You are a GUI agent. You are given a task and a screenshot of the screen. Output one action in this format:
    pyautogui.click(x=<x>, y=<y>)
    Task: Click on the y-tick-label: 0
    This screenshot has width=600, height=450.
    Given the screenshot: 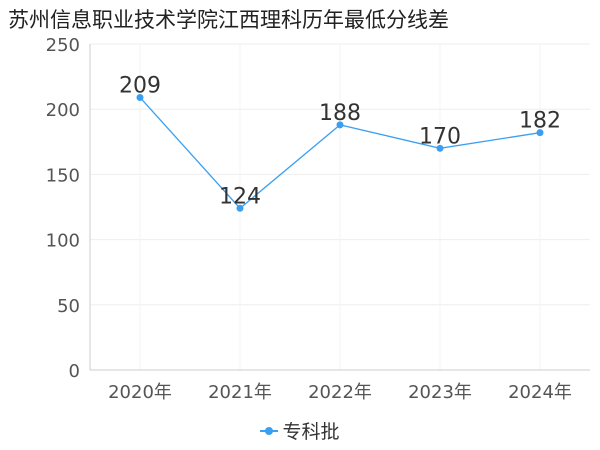 What is the action you would take?
    pyautogui.click(x=74, y=371)
    